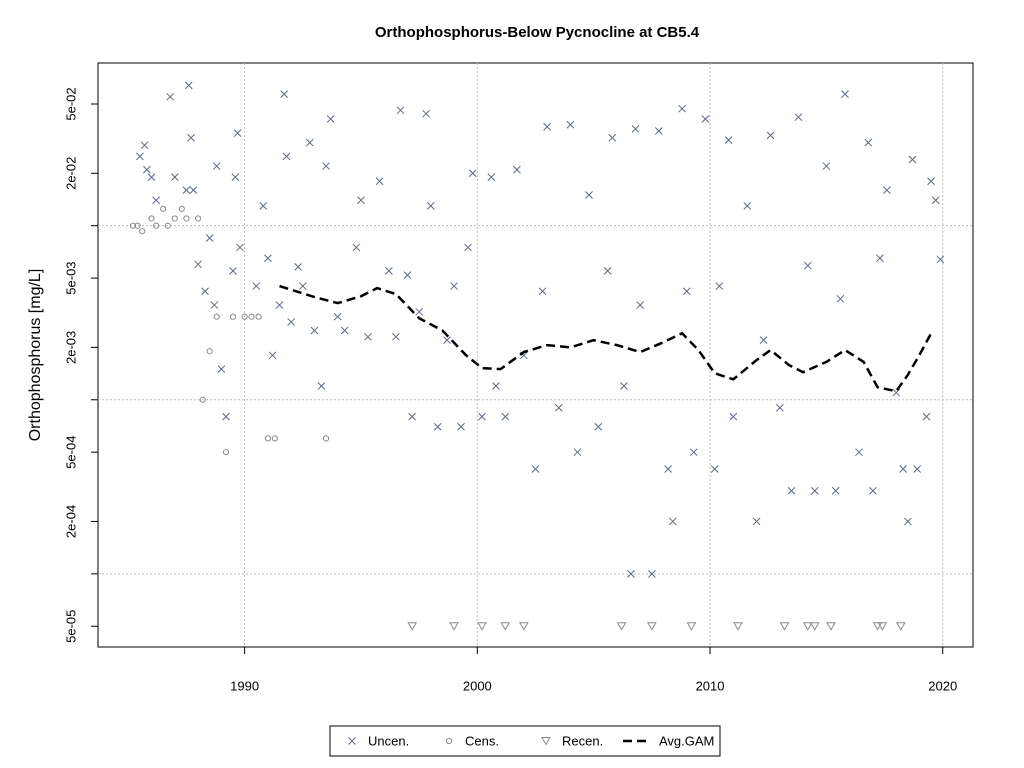 Image resolution: width=1024 pixels, height=768 pixels. I want to click on y-tick-label: 2e-04, so click(70, 521).